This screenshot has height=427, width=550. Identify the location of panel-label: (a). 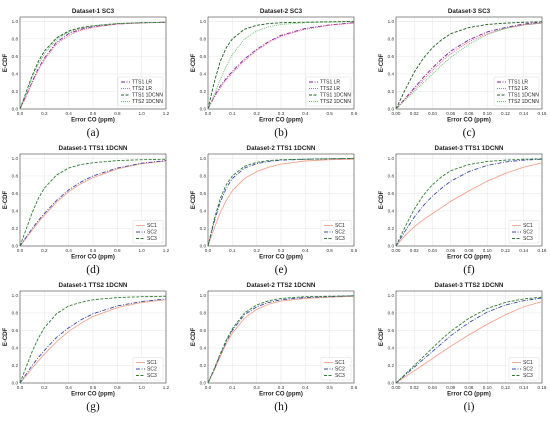
(93, 133).